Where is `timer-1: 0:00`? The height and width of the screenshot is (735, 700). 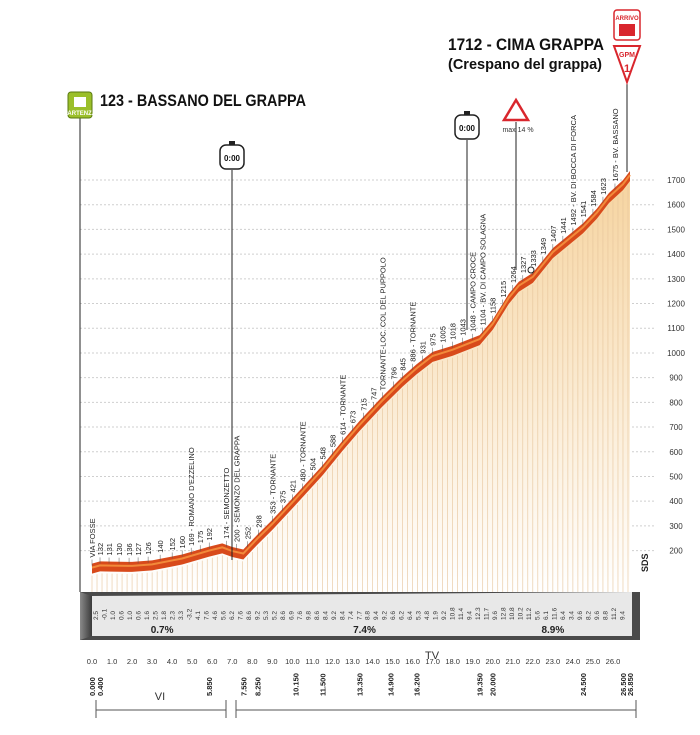 timer-1: 0:00 is located at coordinates (232, 155).